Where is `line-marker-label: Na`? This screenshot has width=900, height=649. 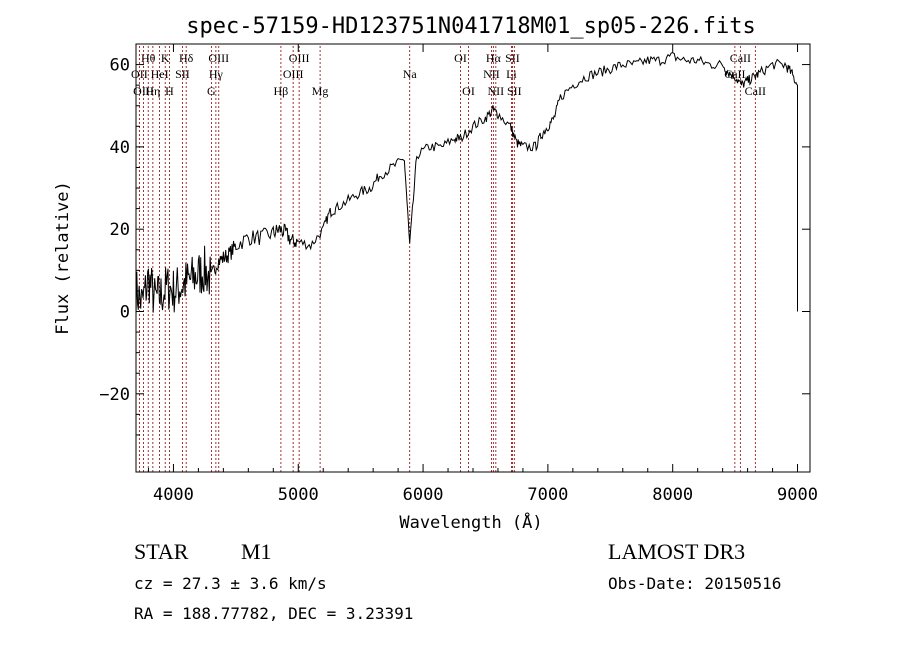 line-marker-label: Na is located at coordinates (410, 74).